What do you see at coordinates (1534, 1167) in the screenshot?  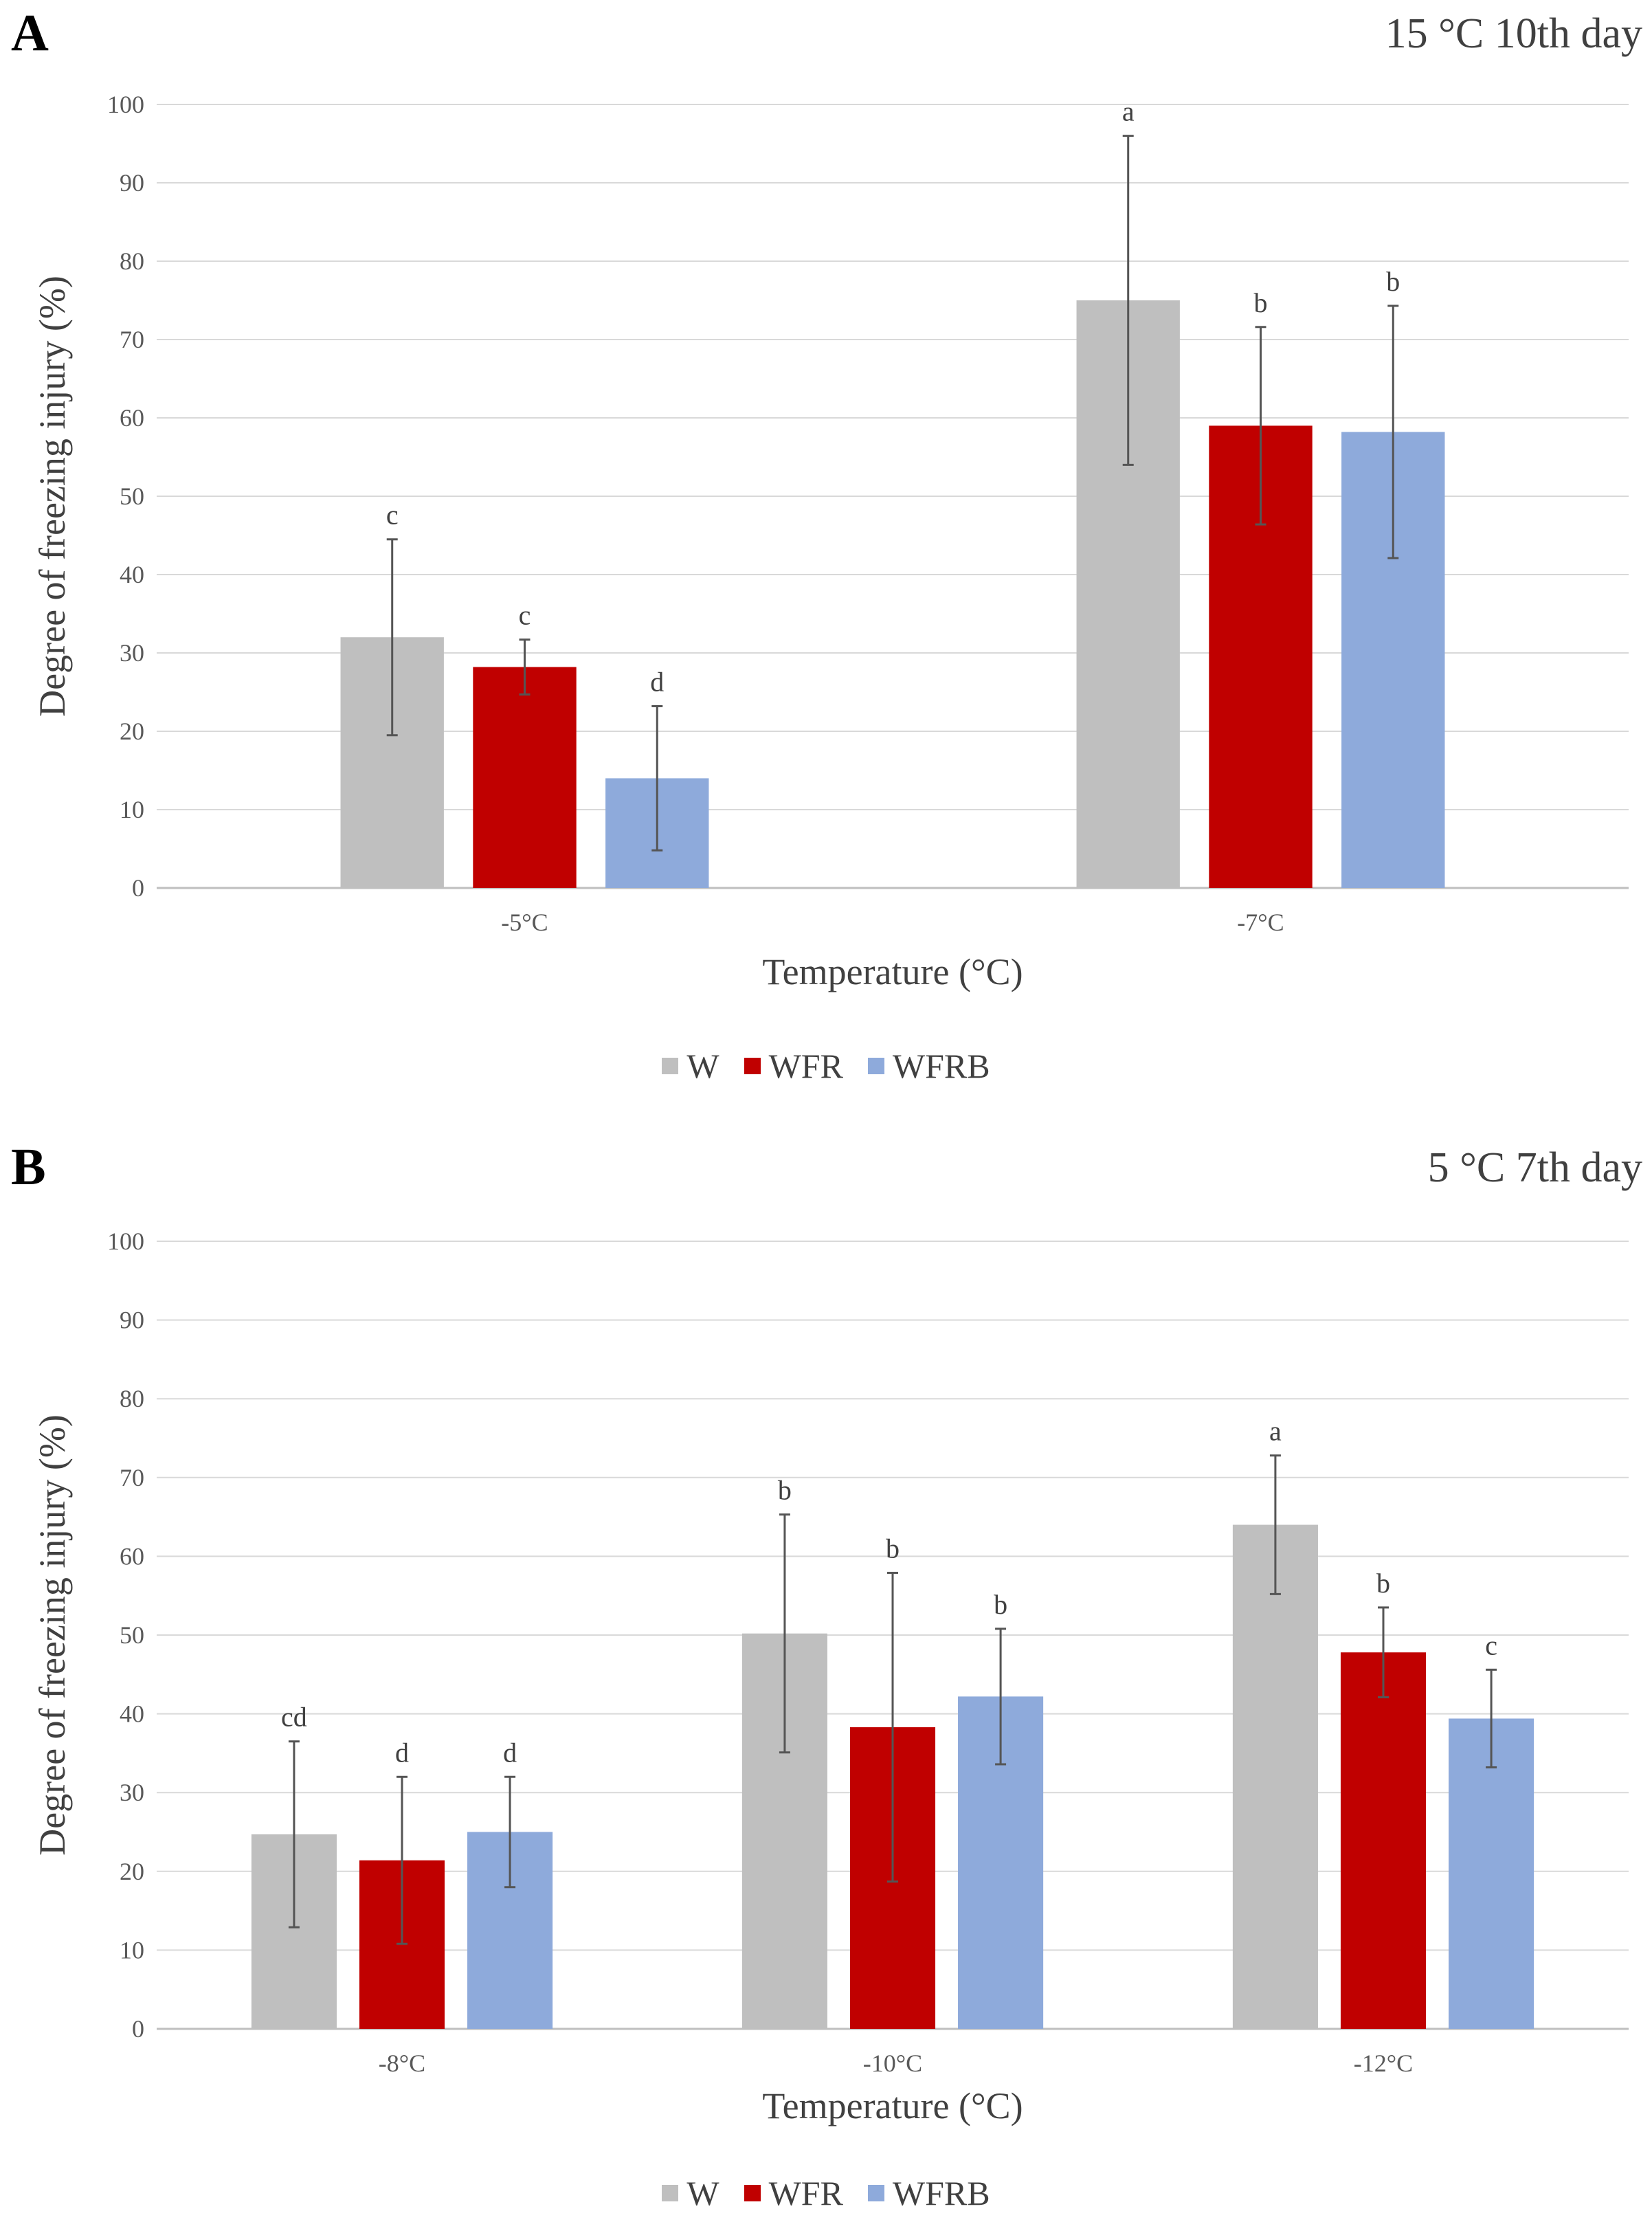 I see `chart-title: 5 °C 7th day` at bounding box center [1534, 1167].